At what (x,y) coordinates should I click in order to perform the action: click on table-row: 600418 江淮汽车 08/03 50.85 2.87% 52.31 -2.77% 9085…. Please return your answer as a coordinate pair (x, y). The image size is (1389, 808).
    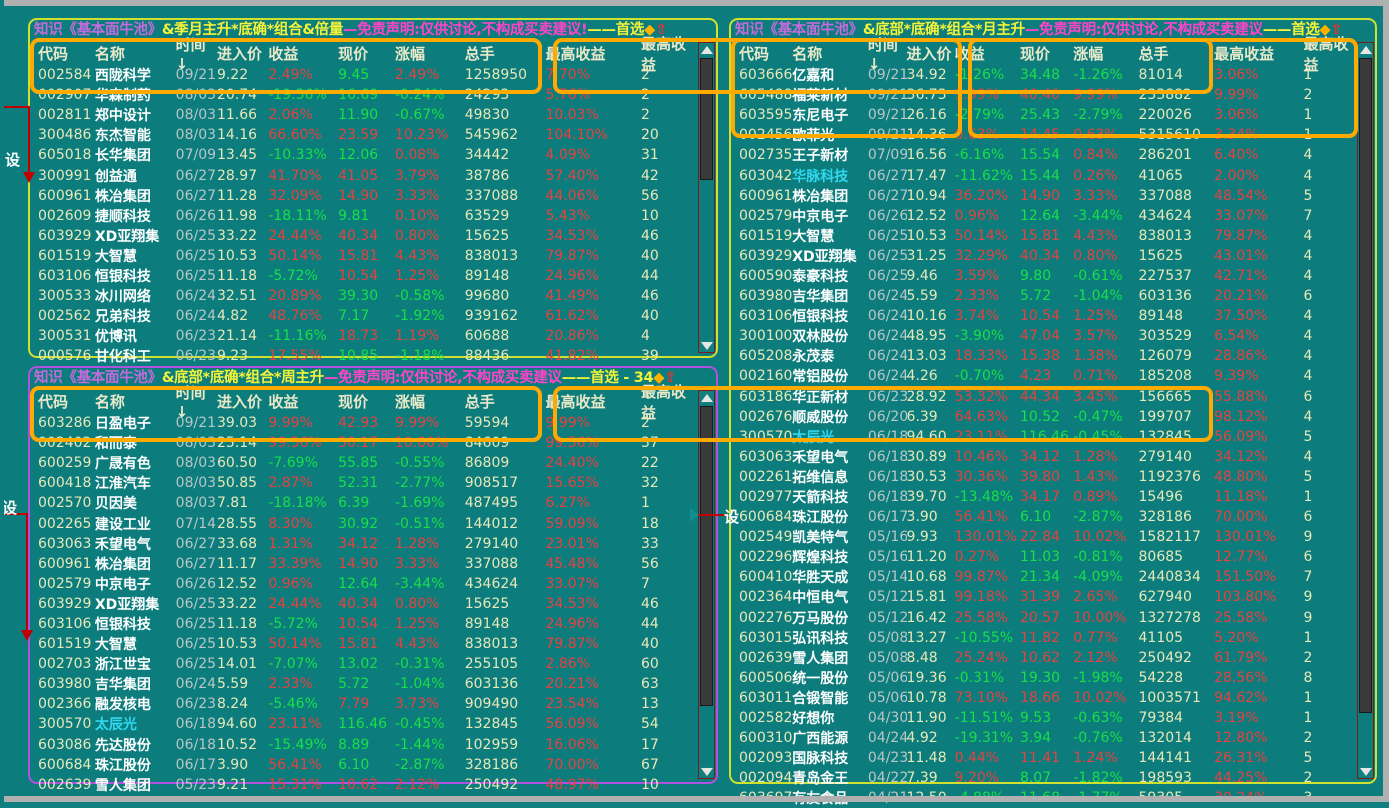
    Looking at the image, I should click on (364, 483).